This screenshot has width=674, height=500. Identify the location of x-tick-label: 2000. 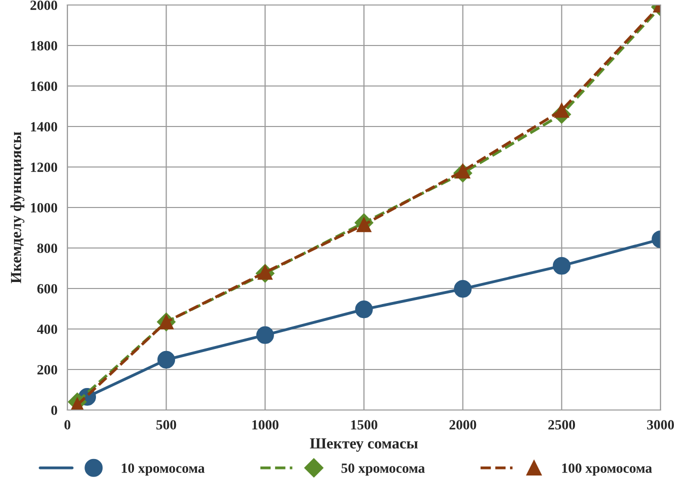
(463, 425).